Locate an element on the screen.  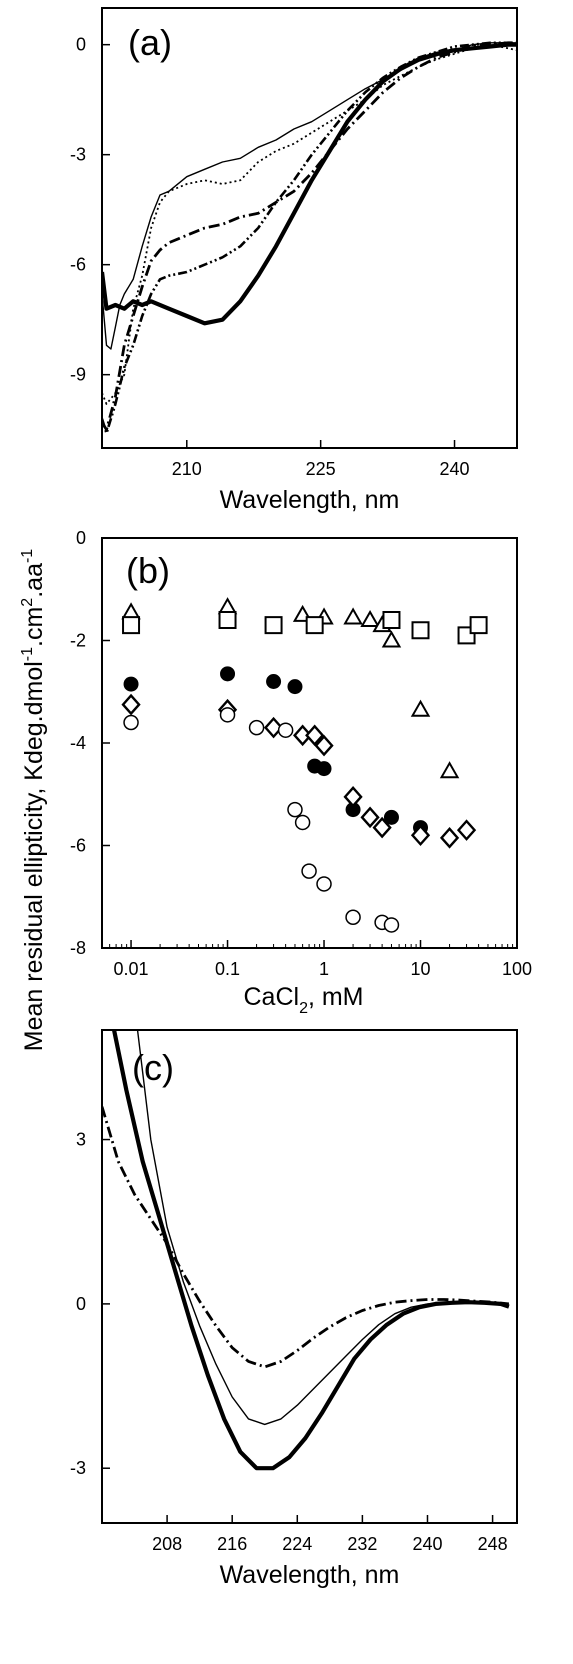
x-tick-label: 225 is located at coordinates (321, 469).